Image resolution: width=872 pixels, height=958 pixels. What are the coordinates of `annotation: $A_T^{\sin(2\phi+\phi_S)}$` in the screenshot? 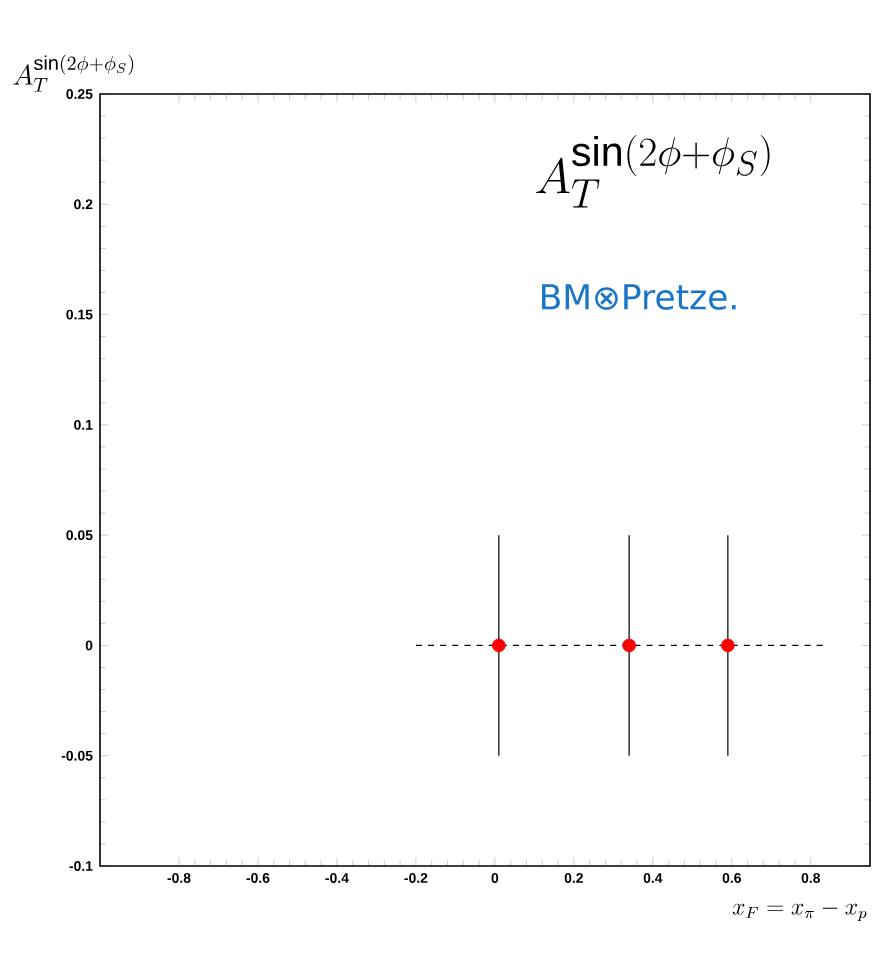 It's located at (653, 171).